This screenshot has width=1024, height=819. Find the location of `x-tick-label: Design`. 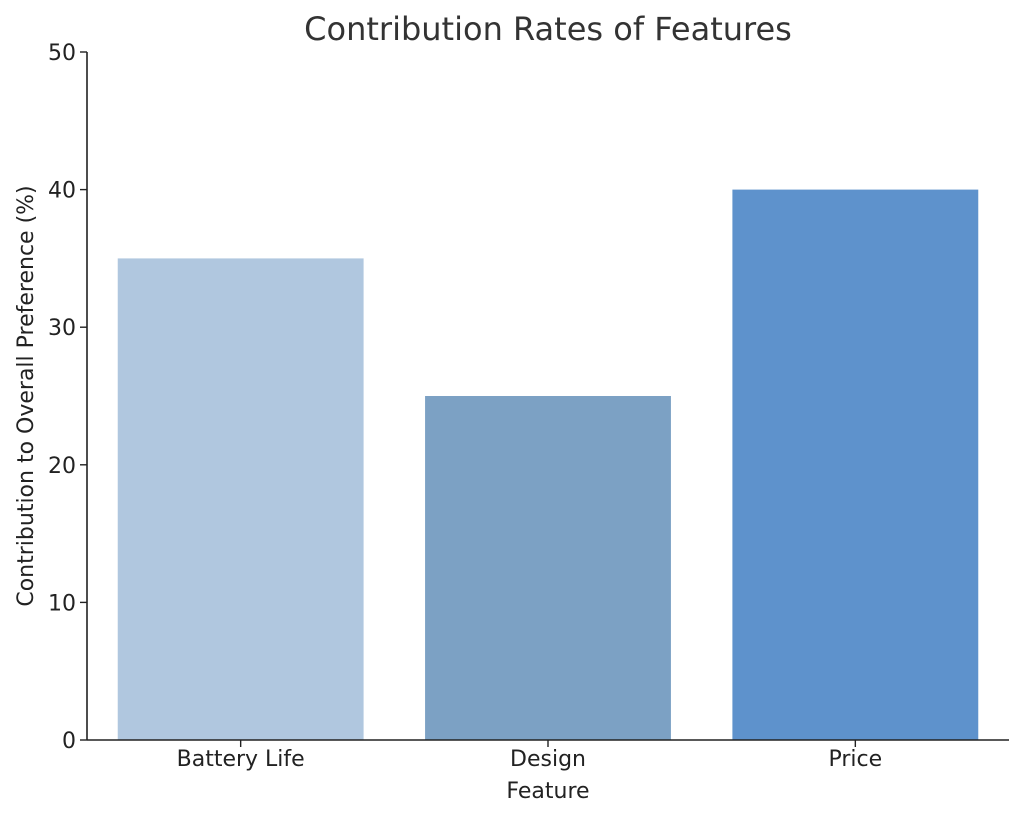

x-tick-label: Design is located at coordinates (548, 759).